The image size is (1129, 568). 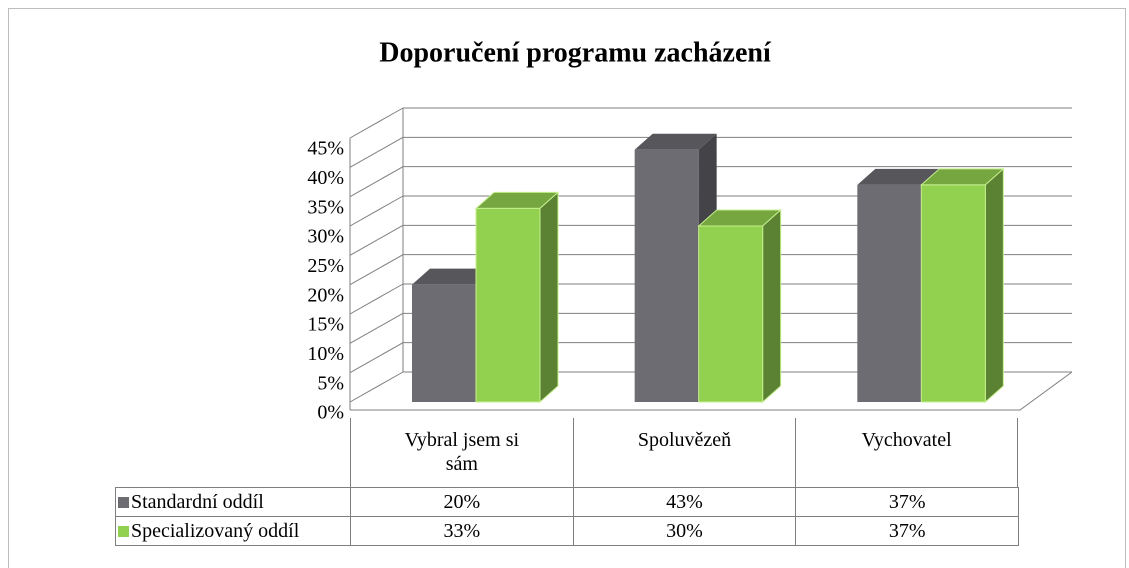 I want to click on y-tick-label: 25%, so click(x=325, y=266).